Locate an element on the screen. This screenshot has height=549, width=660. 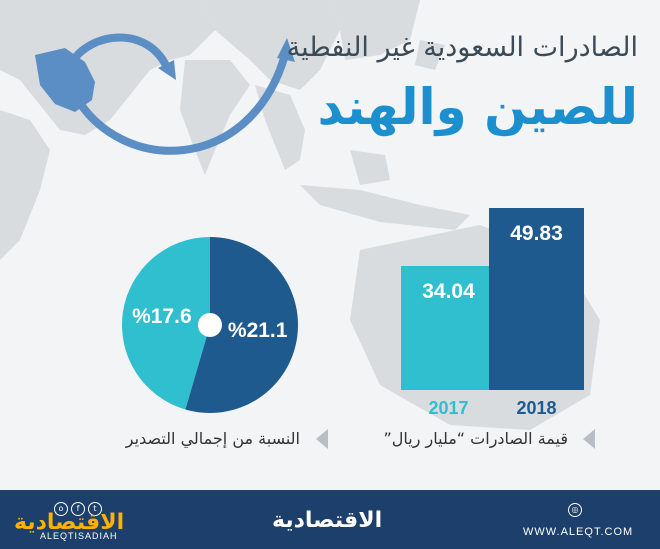
facebook-icon: f is located at coordinates (78, 509).